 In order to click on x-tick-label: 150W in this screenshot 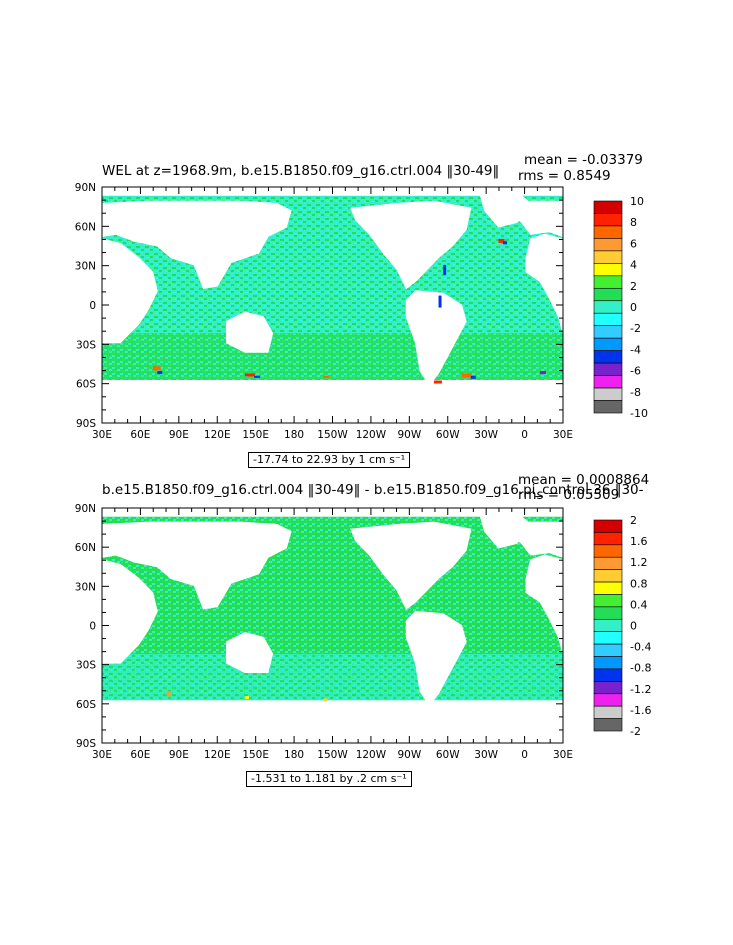, I will do `click(332, 435)`.